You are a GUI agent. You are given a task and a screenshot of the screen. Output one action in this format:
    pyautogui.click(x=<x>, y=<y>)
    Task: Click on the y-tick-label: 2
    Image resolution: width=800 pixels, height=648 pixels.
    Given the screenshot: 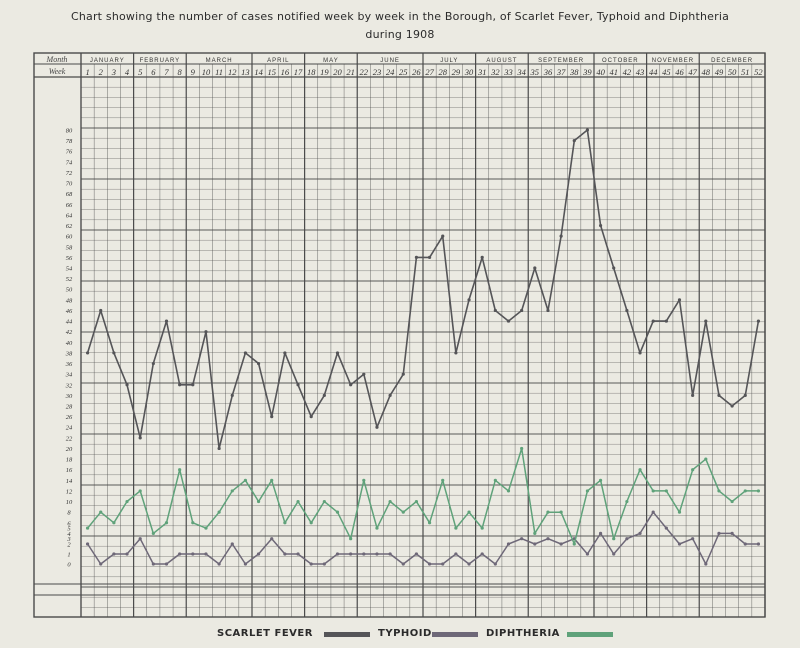 What is the action you would take?
    pyautogui.click(x=69, y=545)
    